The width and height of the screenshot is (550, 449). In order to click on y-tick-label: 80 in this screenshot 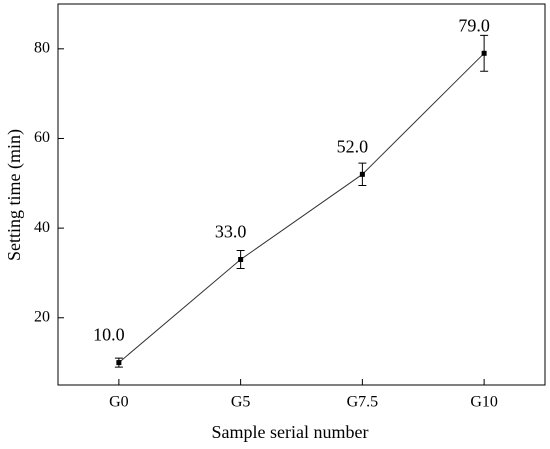, I will do `click(42, 47)`.